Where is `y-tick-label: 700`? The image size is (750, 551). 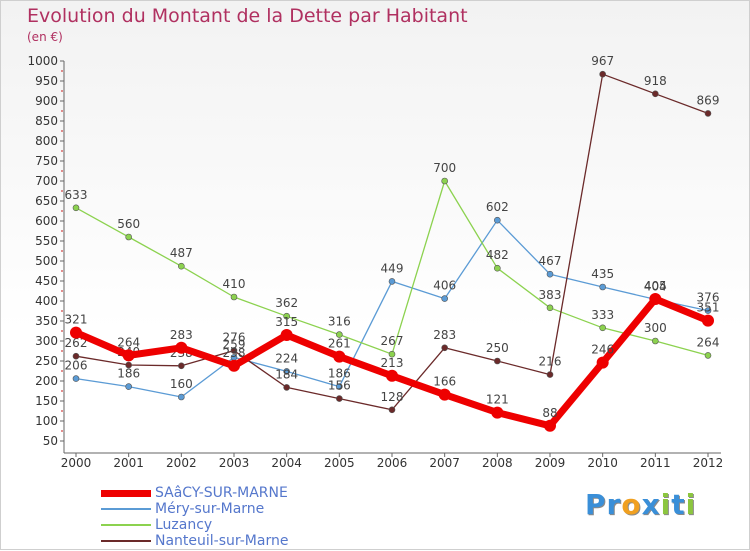
y-tick-label: 700 is located at coordinates (46, 181).